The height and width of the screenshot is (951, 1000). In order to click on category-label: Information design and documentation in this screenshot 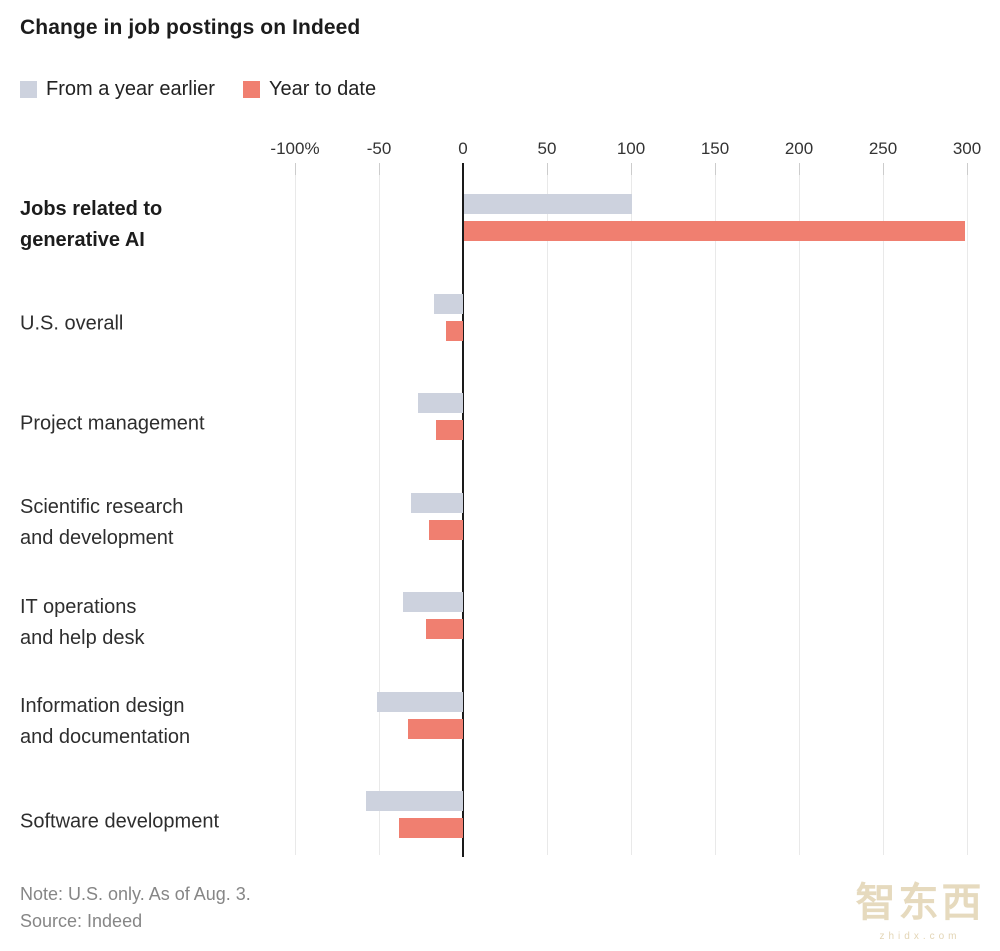, I will do `click(105, 722)`.